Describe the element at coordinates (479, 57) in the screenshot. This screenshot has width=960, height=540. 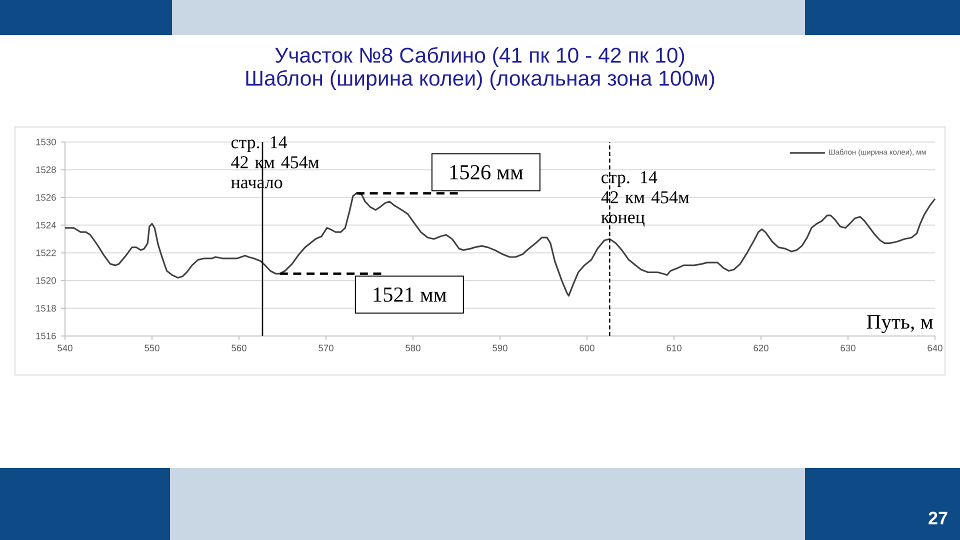
I see `chart-title: Участок №8 Саблино (41 пк 10 - 42 пк 10)` at that location.